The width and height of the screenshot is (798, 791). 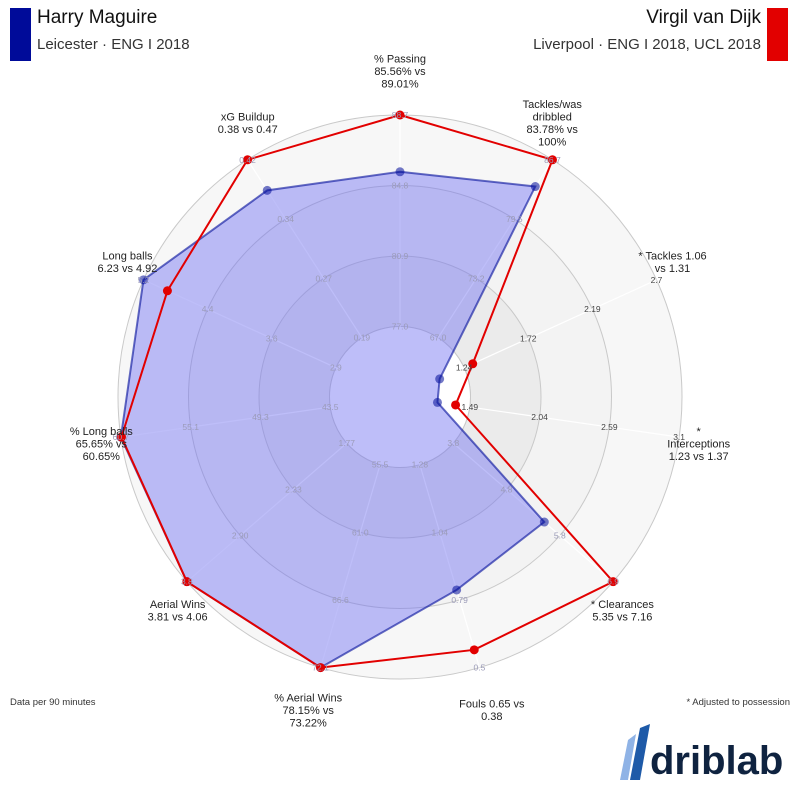 I want to click on tick-label: 84.8, so click(x=400, y=186).